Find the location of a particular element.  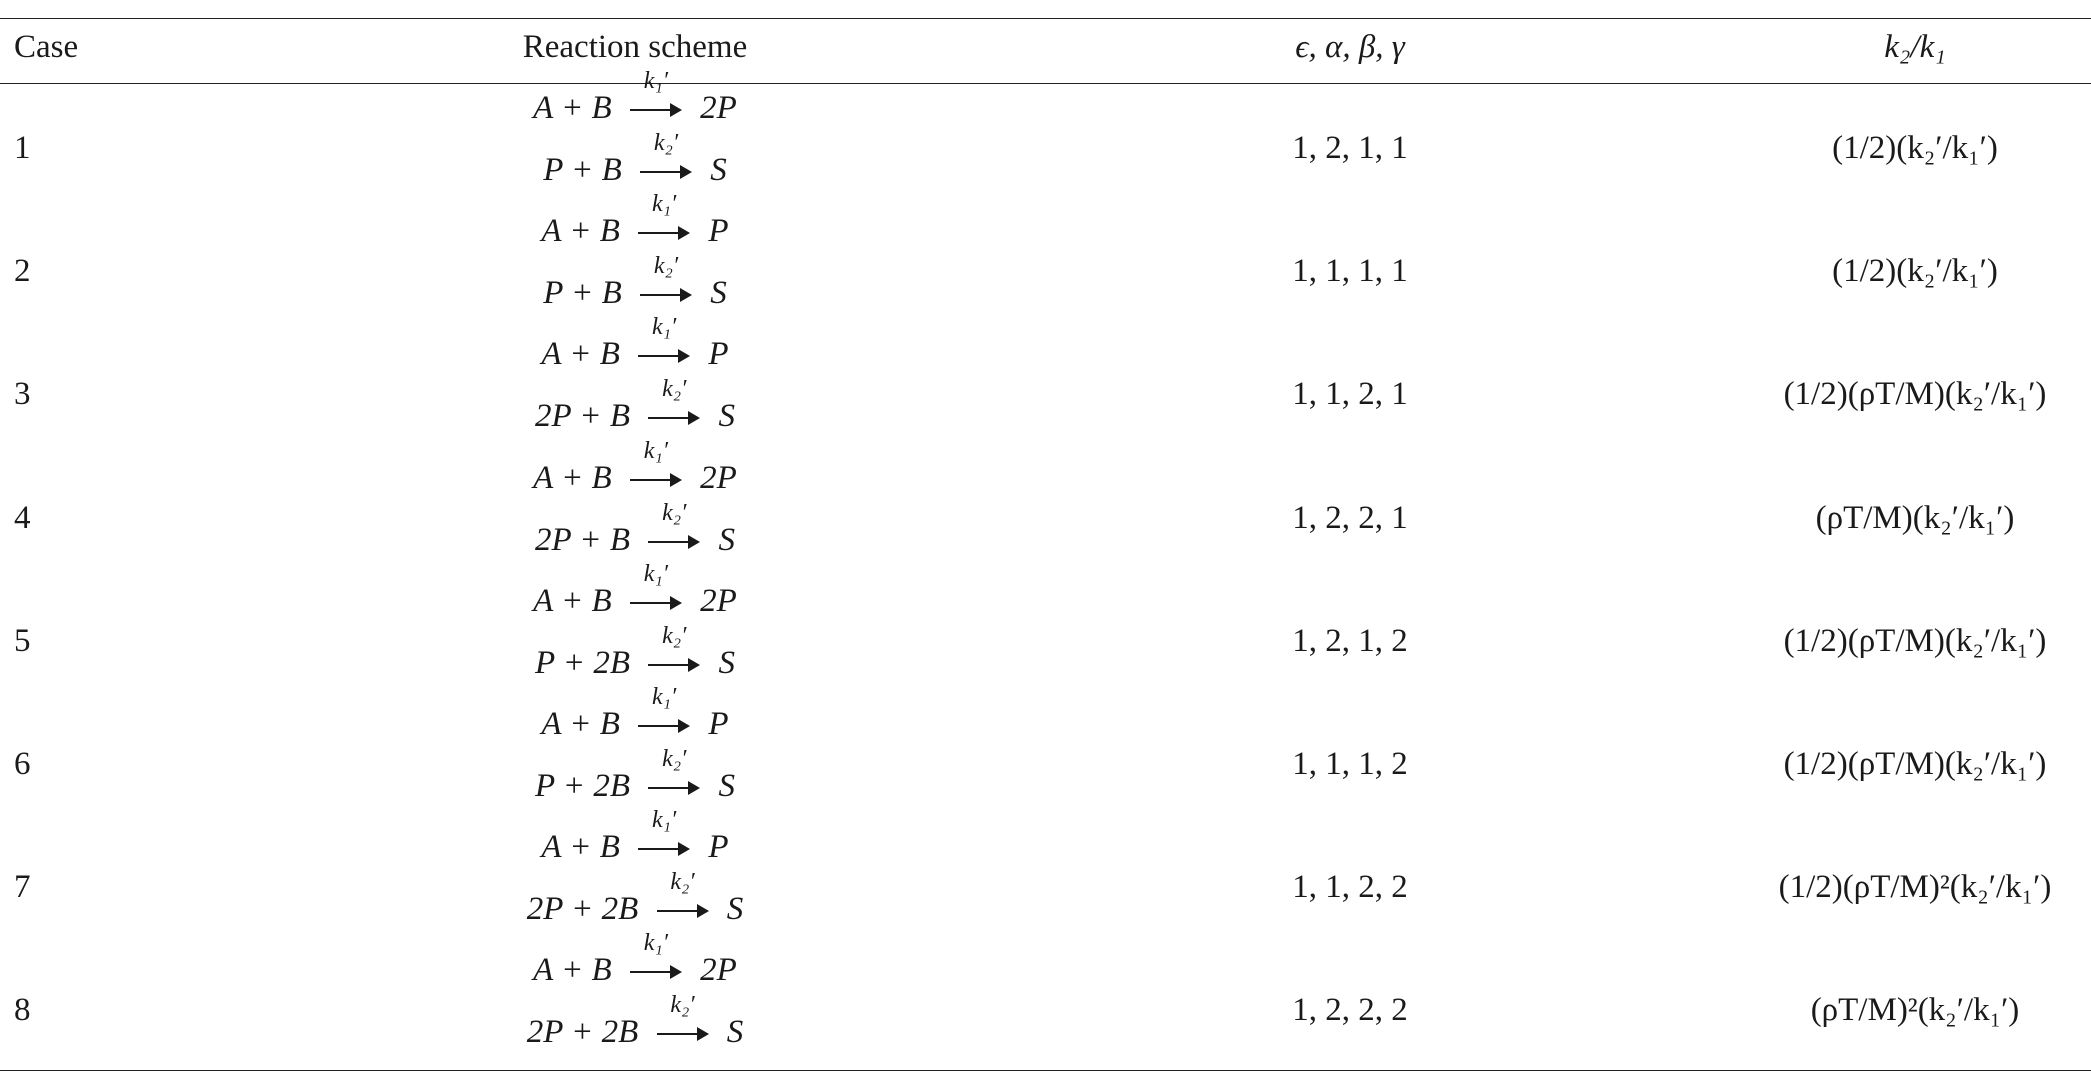

case-number: 1 is located at coordinates (22, 148).